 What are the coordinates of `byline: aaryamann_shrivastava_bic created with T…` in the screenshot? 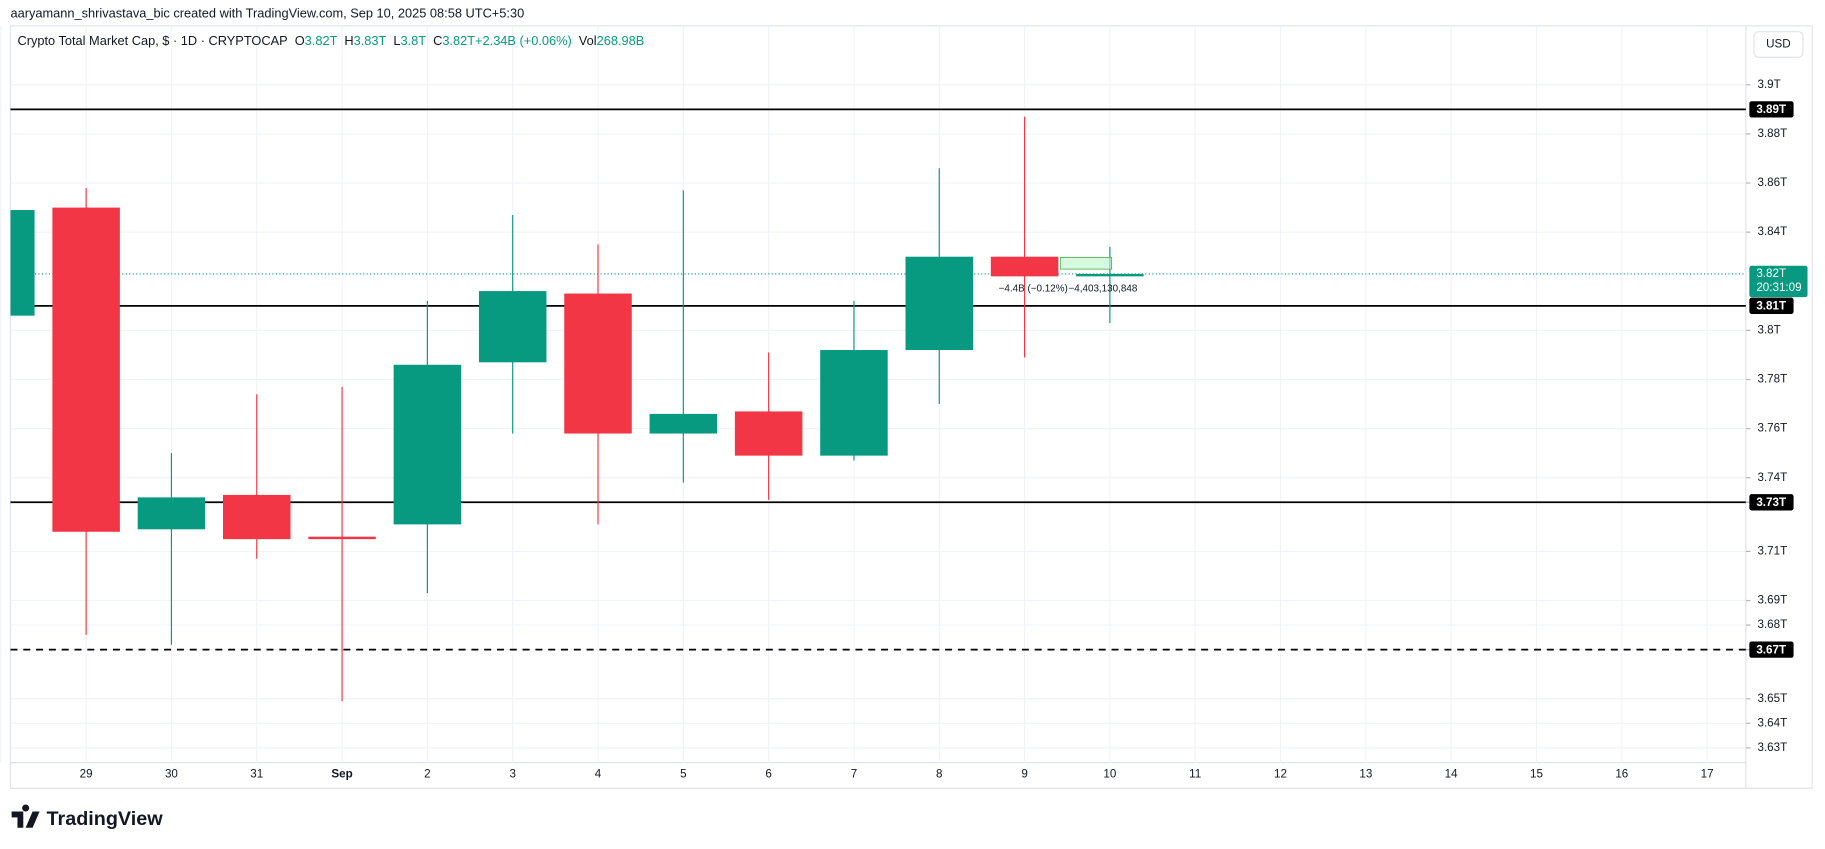 It's located at (267, 13).